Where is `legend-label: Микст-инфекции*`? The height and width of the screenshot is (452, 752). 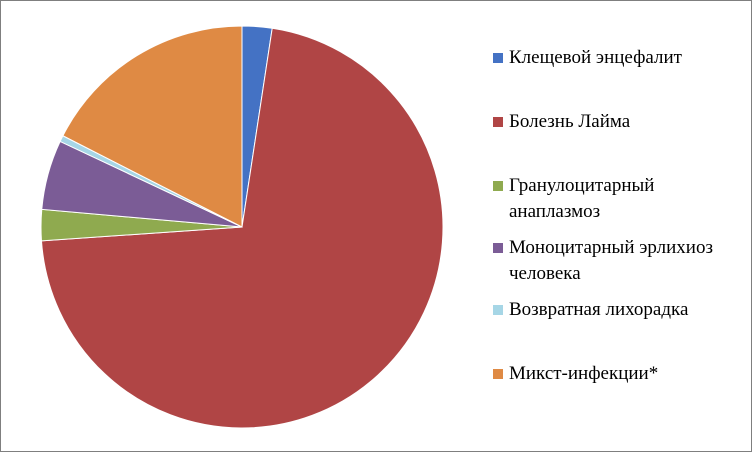 legend-label: Микст-инфекции* is located at coordinates (584, 373).